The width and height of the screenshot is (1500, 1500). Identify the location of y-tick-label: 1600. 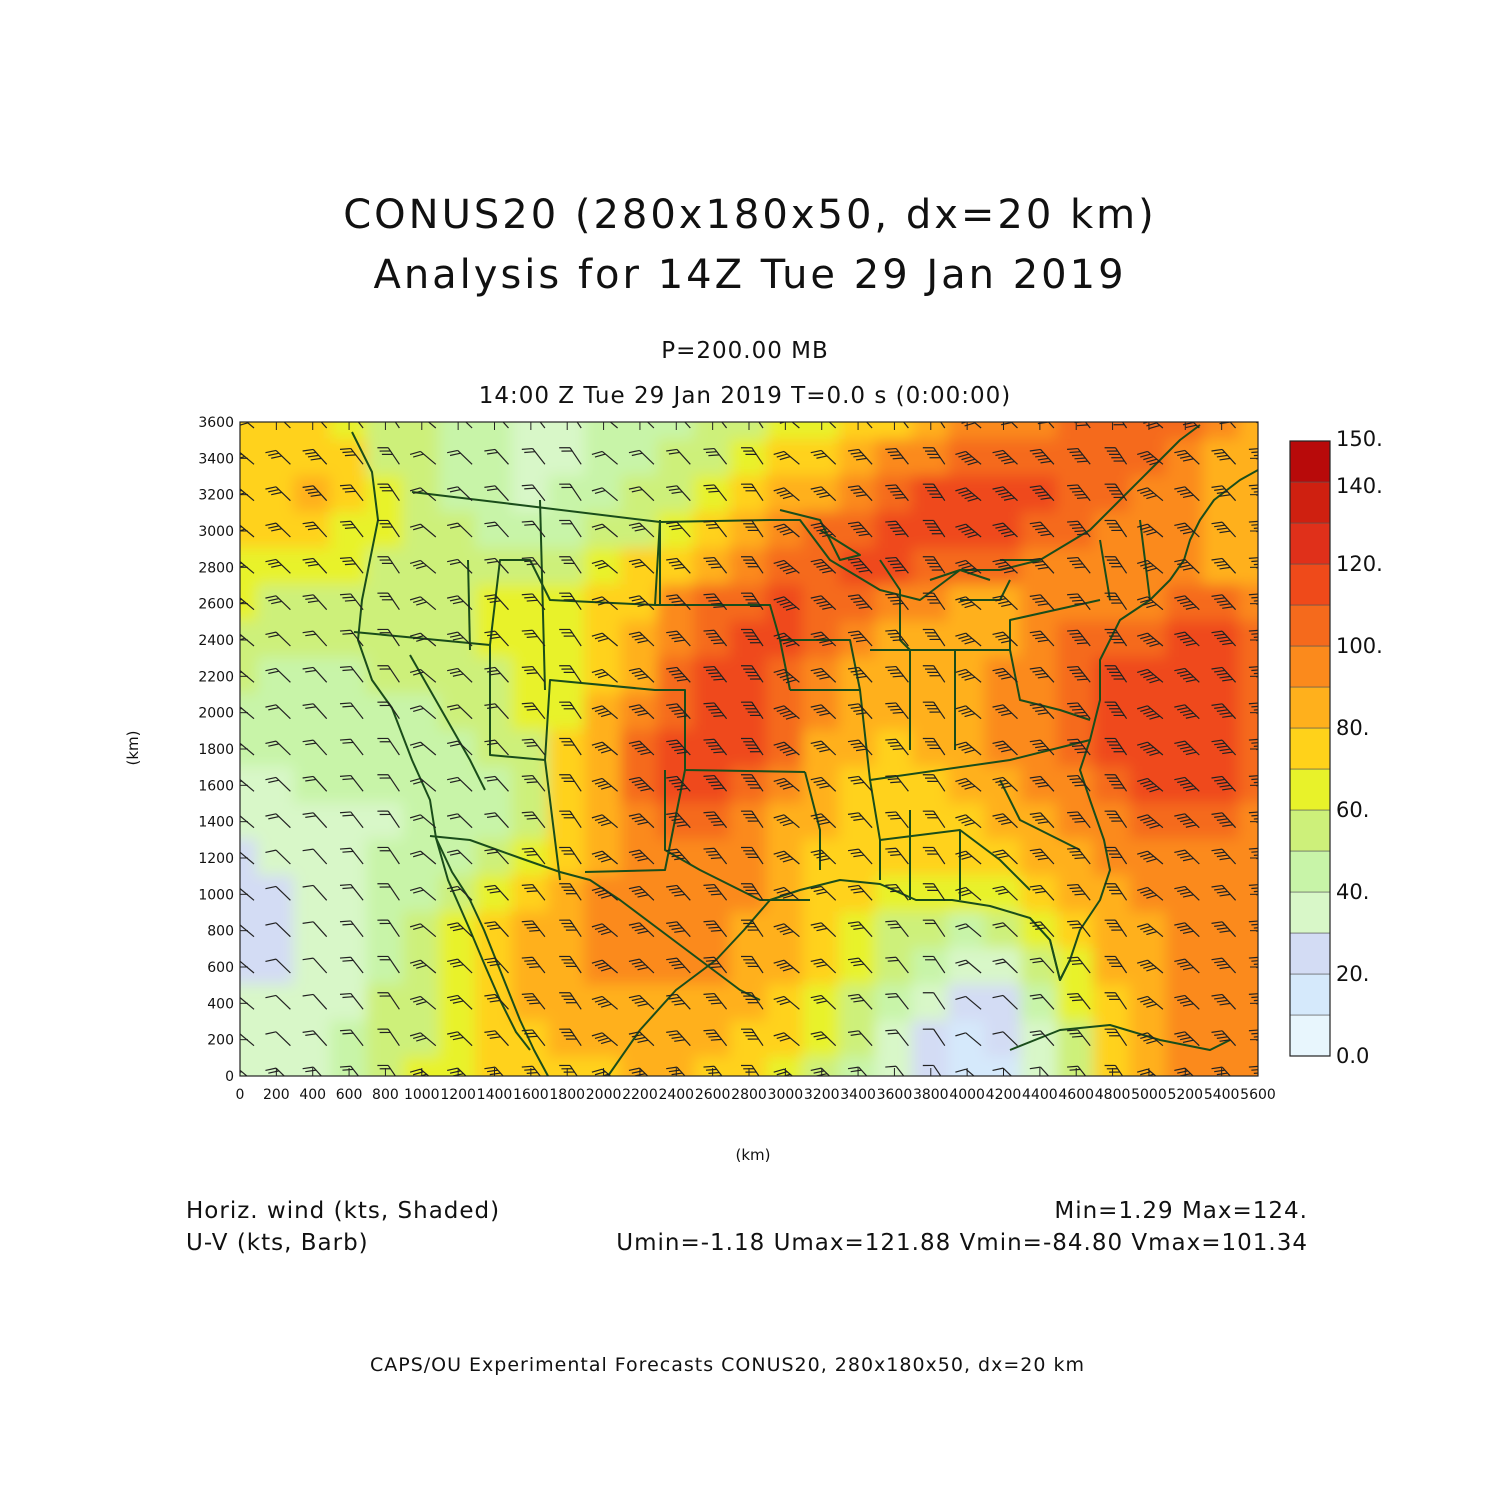
(216, 786).